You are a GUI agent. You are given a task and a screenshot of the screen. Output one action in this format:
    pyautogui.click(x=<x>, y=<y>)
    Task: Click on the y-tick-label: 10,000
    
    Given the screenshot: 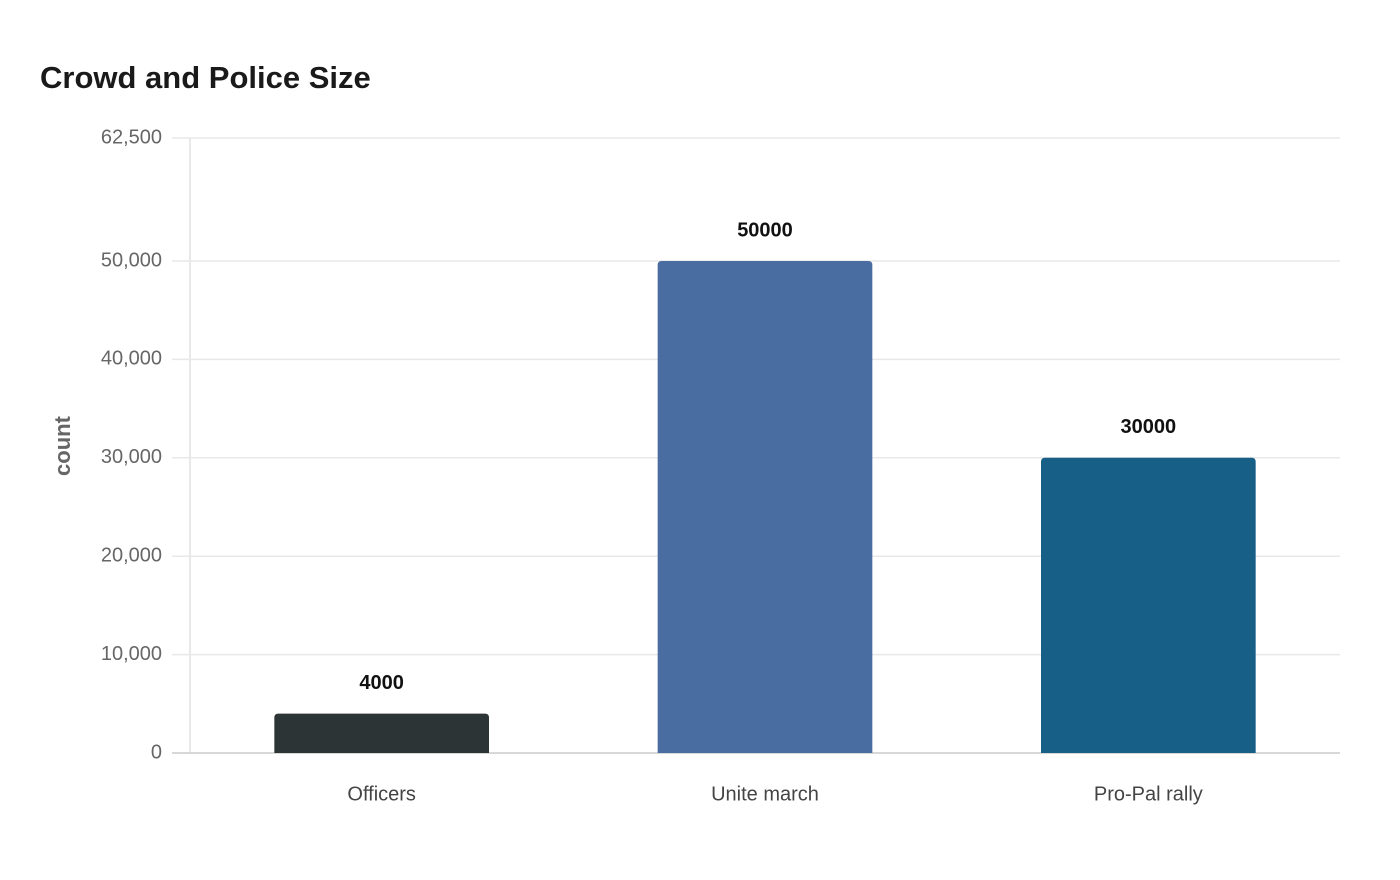 What is the action you would take?
    pyautogui.click(x=131, y=654)
    